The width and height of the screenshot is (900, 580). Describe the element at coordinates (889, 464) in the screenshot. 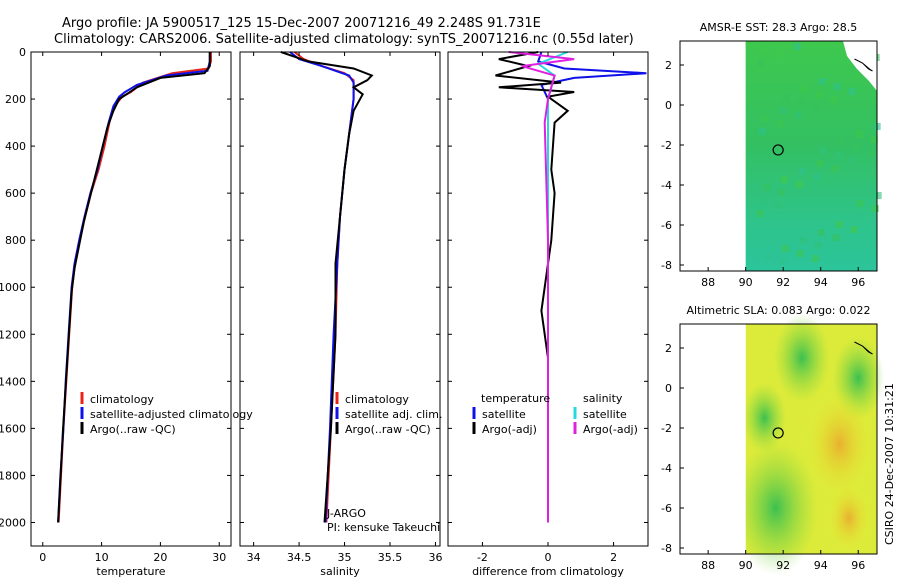

I see `credit-text: CSIRO 24-Dec-2007 10:31:21` at that location.